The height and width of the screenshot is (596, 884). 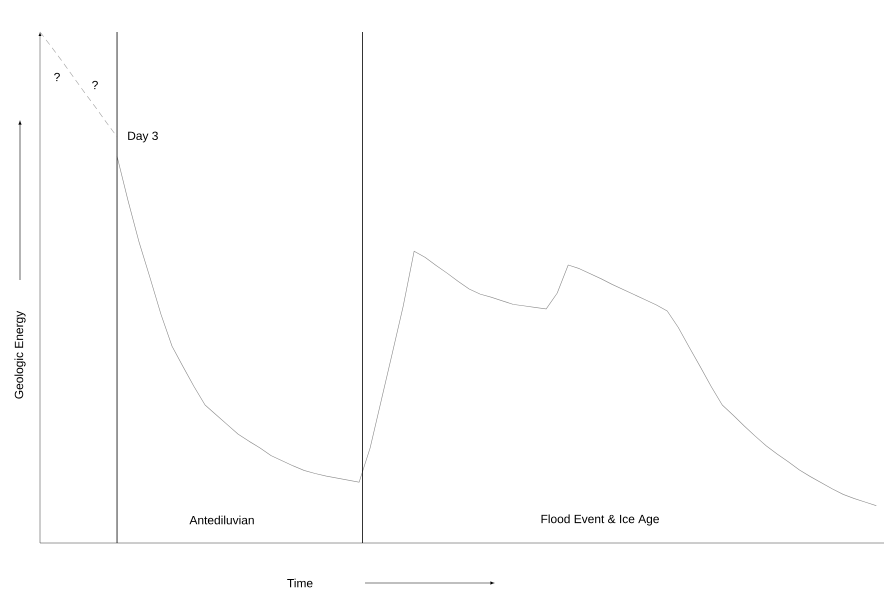 What do you see at coordinates (600, 520) in the screenshot?
I see `annotation: Flood Event & Ice Age` at bounding box center [600, 520].